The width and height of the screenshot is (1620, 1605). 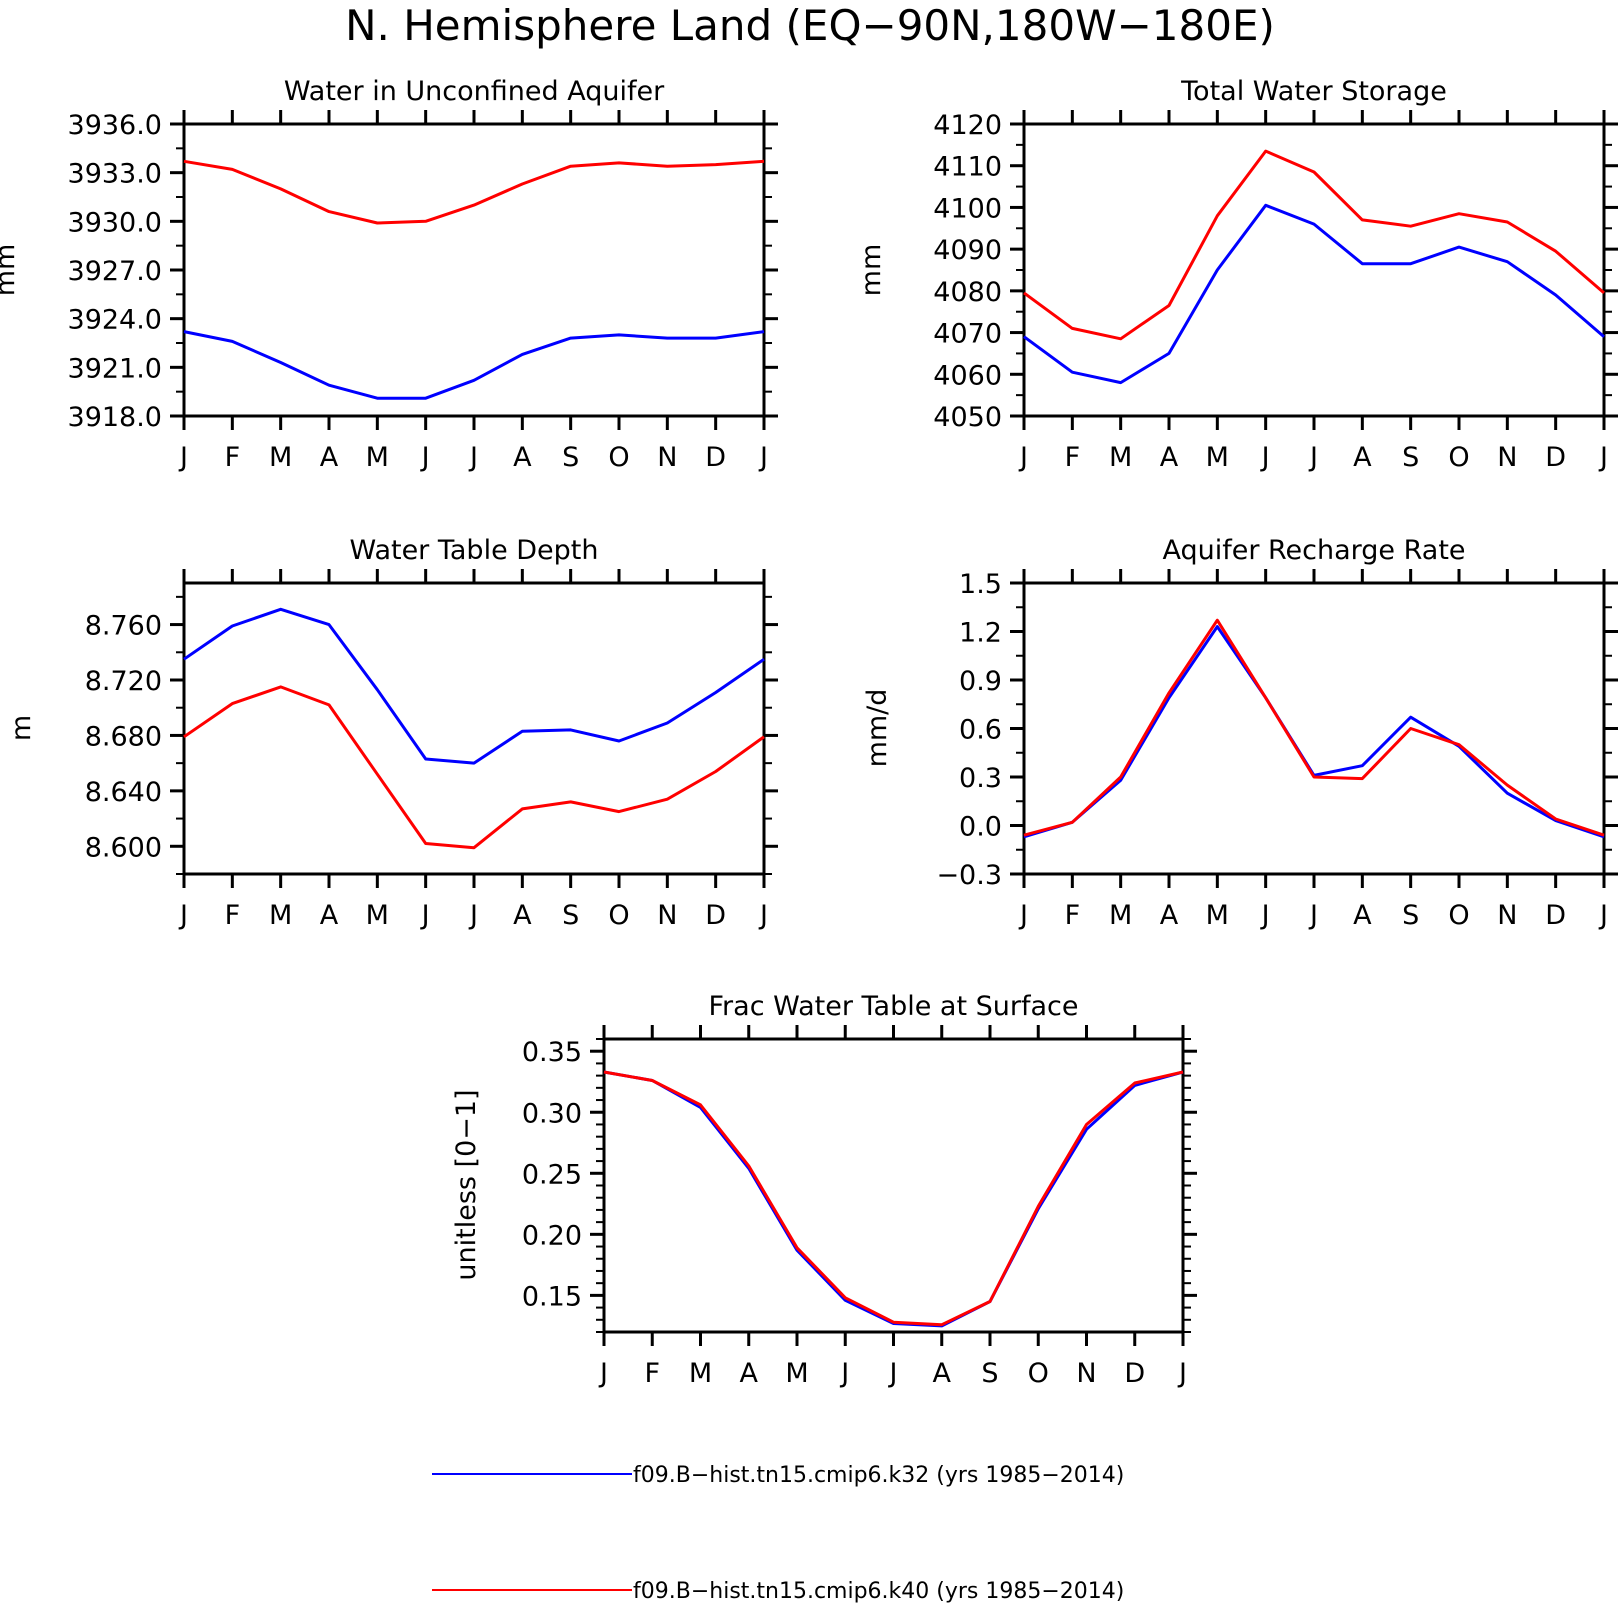 What do you see at coordinates (893, 1006) in the screenshot?
I see `panel-title: Frac Water Table at Surface` at bounding box center [893, 1006].